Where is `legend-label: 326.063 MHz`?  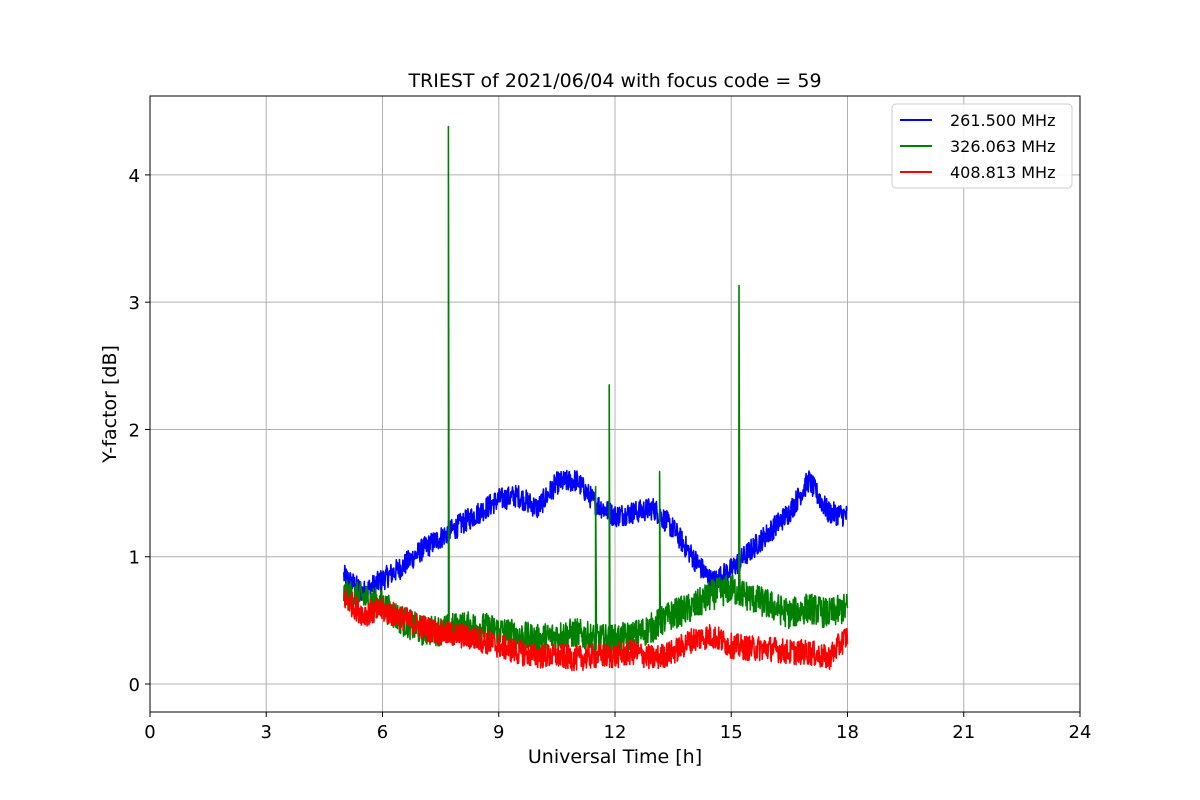 legend-label: 326.063 MHz is located at coordinates (1002, 146).